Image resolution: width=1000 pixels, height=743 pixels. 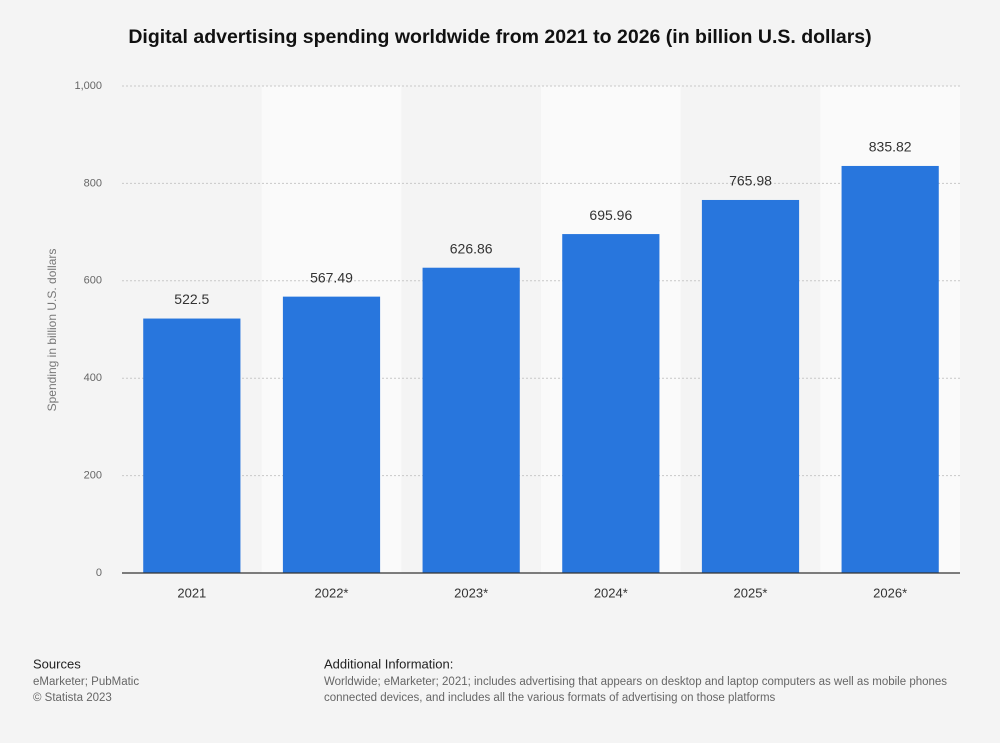 What do you see at coordinates (332, 592) in the screenshot?
I see `x-tick-label: 2022*` at bounding box center [332, 592].